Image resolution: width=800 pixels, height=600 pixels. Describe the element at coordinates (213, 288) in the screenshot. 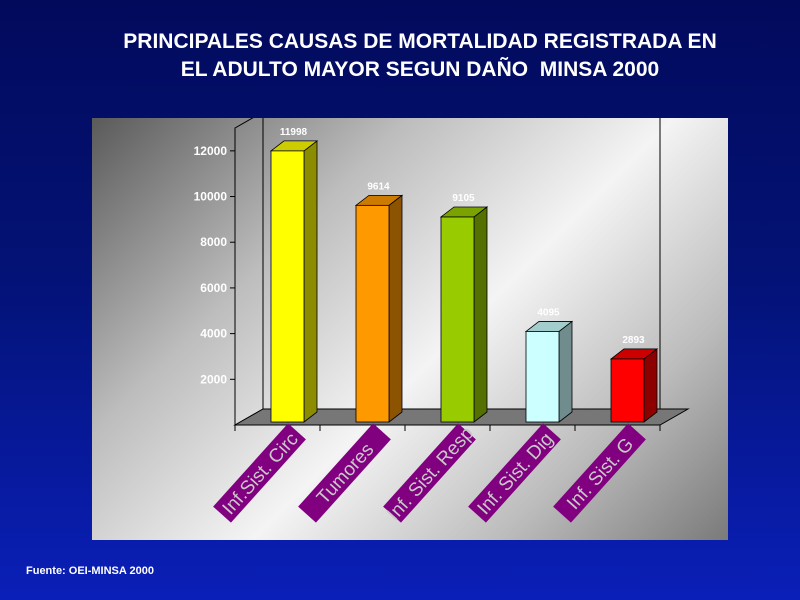

I see `y-tick-label: 6000` at that location.